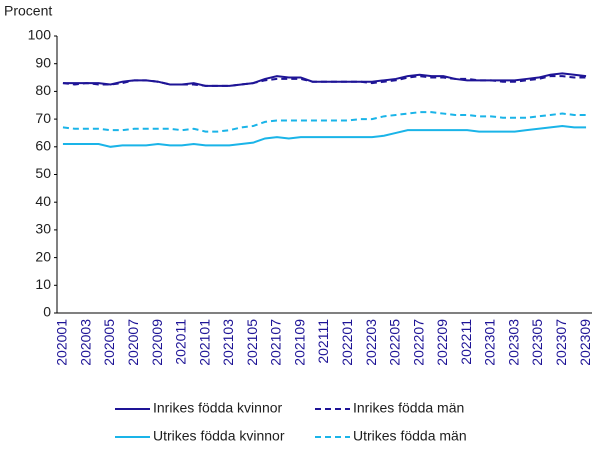 The height and width of the screenshot is (462, 607). What do you see at coordinates (561, 342) in the screenshot?
I see `x-tick-label: 202307` at bounding box center [561, 342].